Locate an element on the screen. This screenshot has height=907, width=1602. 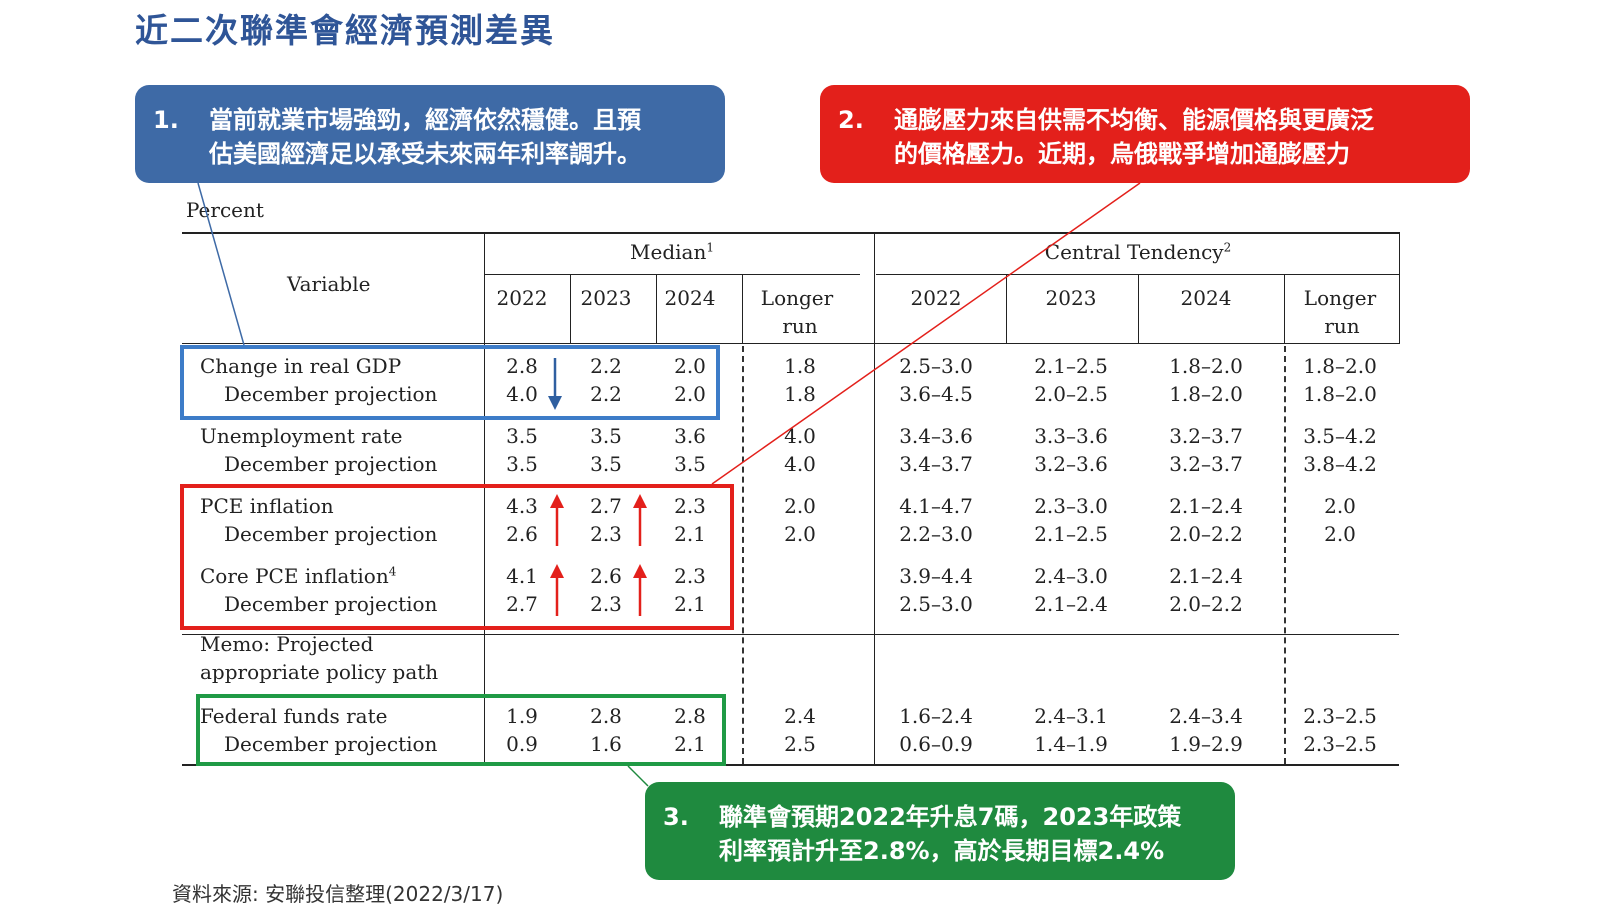
callout-line: 聯準會預期2022年升息7碼，2023年政策 is located at coordinates (950, 817).